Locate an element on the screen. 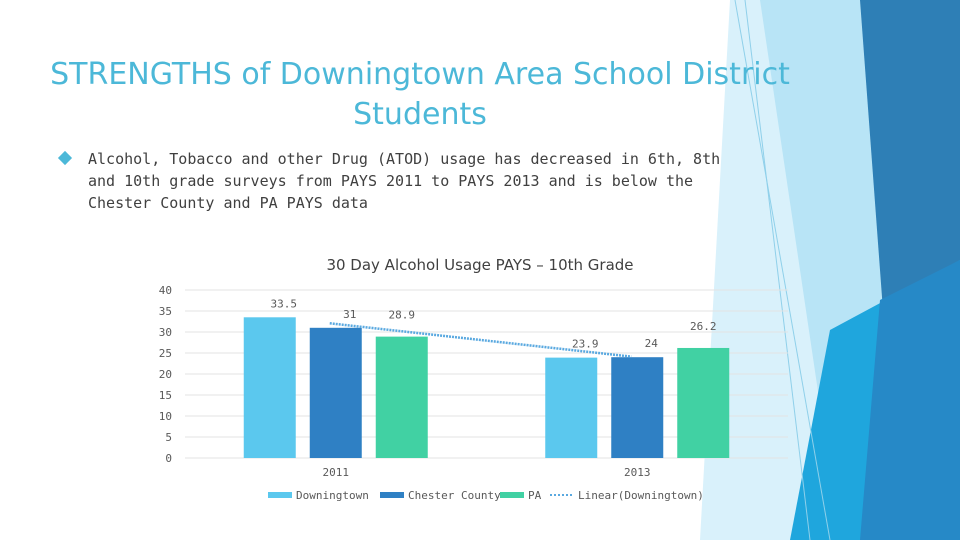 Image resolution: width=960 pixels, height=540 pixels. legend-label: PA is located at coordinates (535, 495).